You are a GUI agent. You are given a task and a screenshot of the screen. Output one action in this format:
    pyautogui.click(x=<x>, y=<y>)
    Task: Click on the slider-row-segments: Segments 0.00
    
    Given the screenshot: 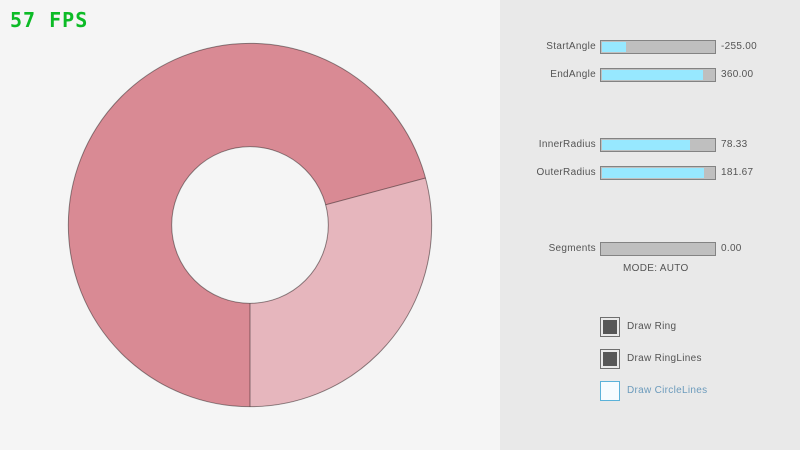 What is the action you would take?
    pyautogui.click(x=650, y=249)
    